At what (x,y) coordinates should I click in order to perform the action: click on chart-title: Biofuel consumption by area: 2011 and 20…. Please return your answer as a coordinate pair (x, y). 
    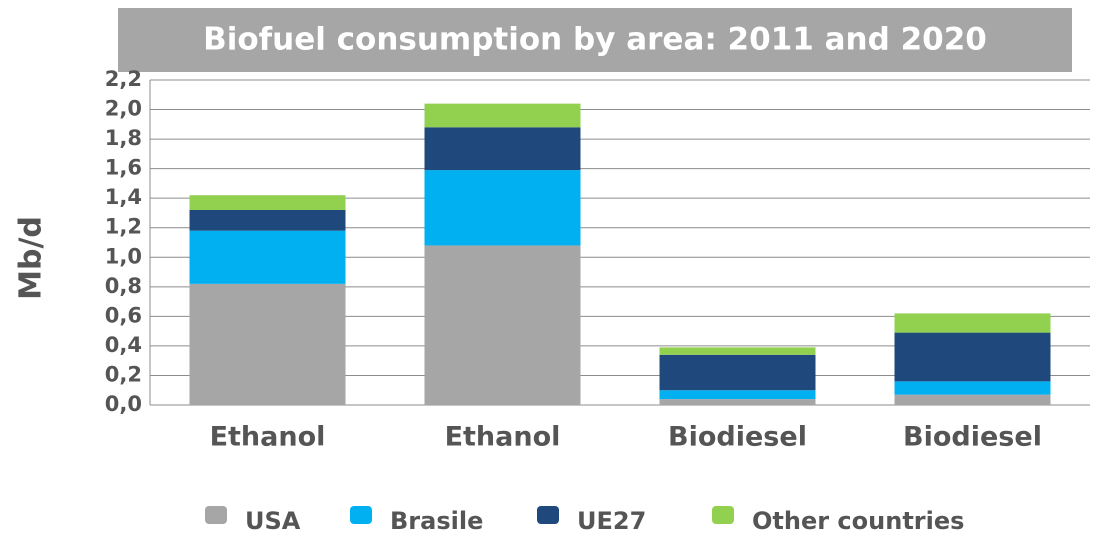
    Looking at the image, I should click on (595, 40).